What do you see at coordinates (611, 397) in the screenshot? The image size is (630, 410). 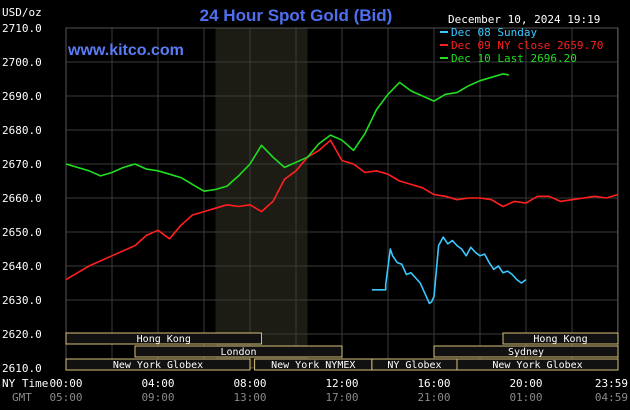 I see `x-tick-label-gmt: 04:59` at bounding box center [611, 397].